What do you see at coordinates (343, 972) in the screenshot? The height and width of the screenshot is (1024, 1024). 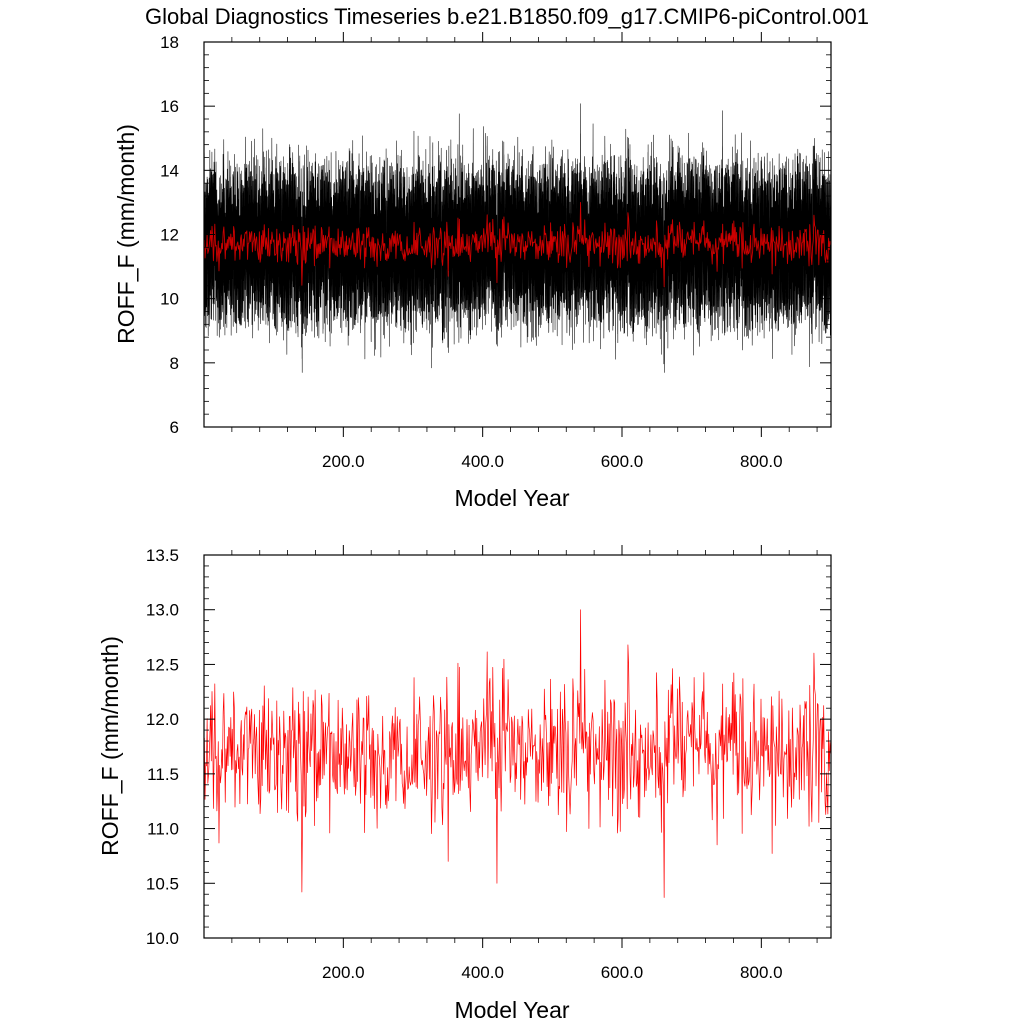 I see `bottom-x-tick-label: 200.0` at bounding box center [343, 972].